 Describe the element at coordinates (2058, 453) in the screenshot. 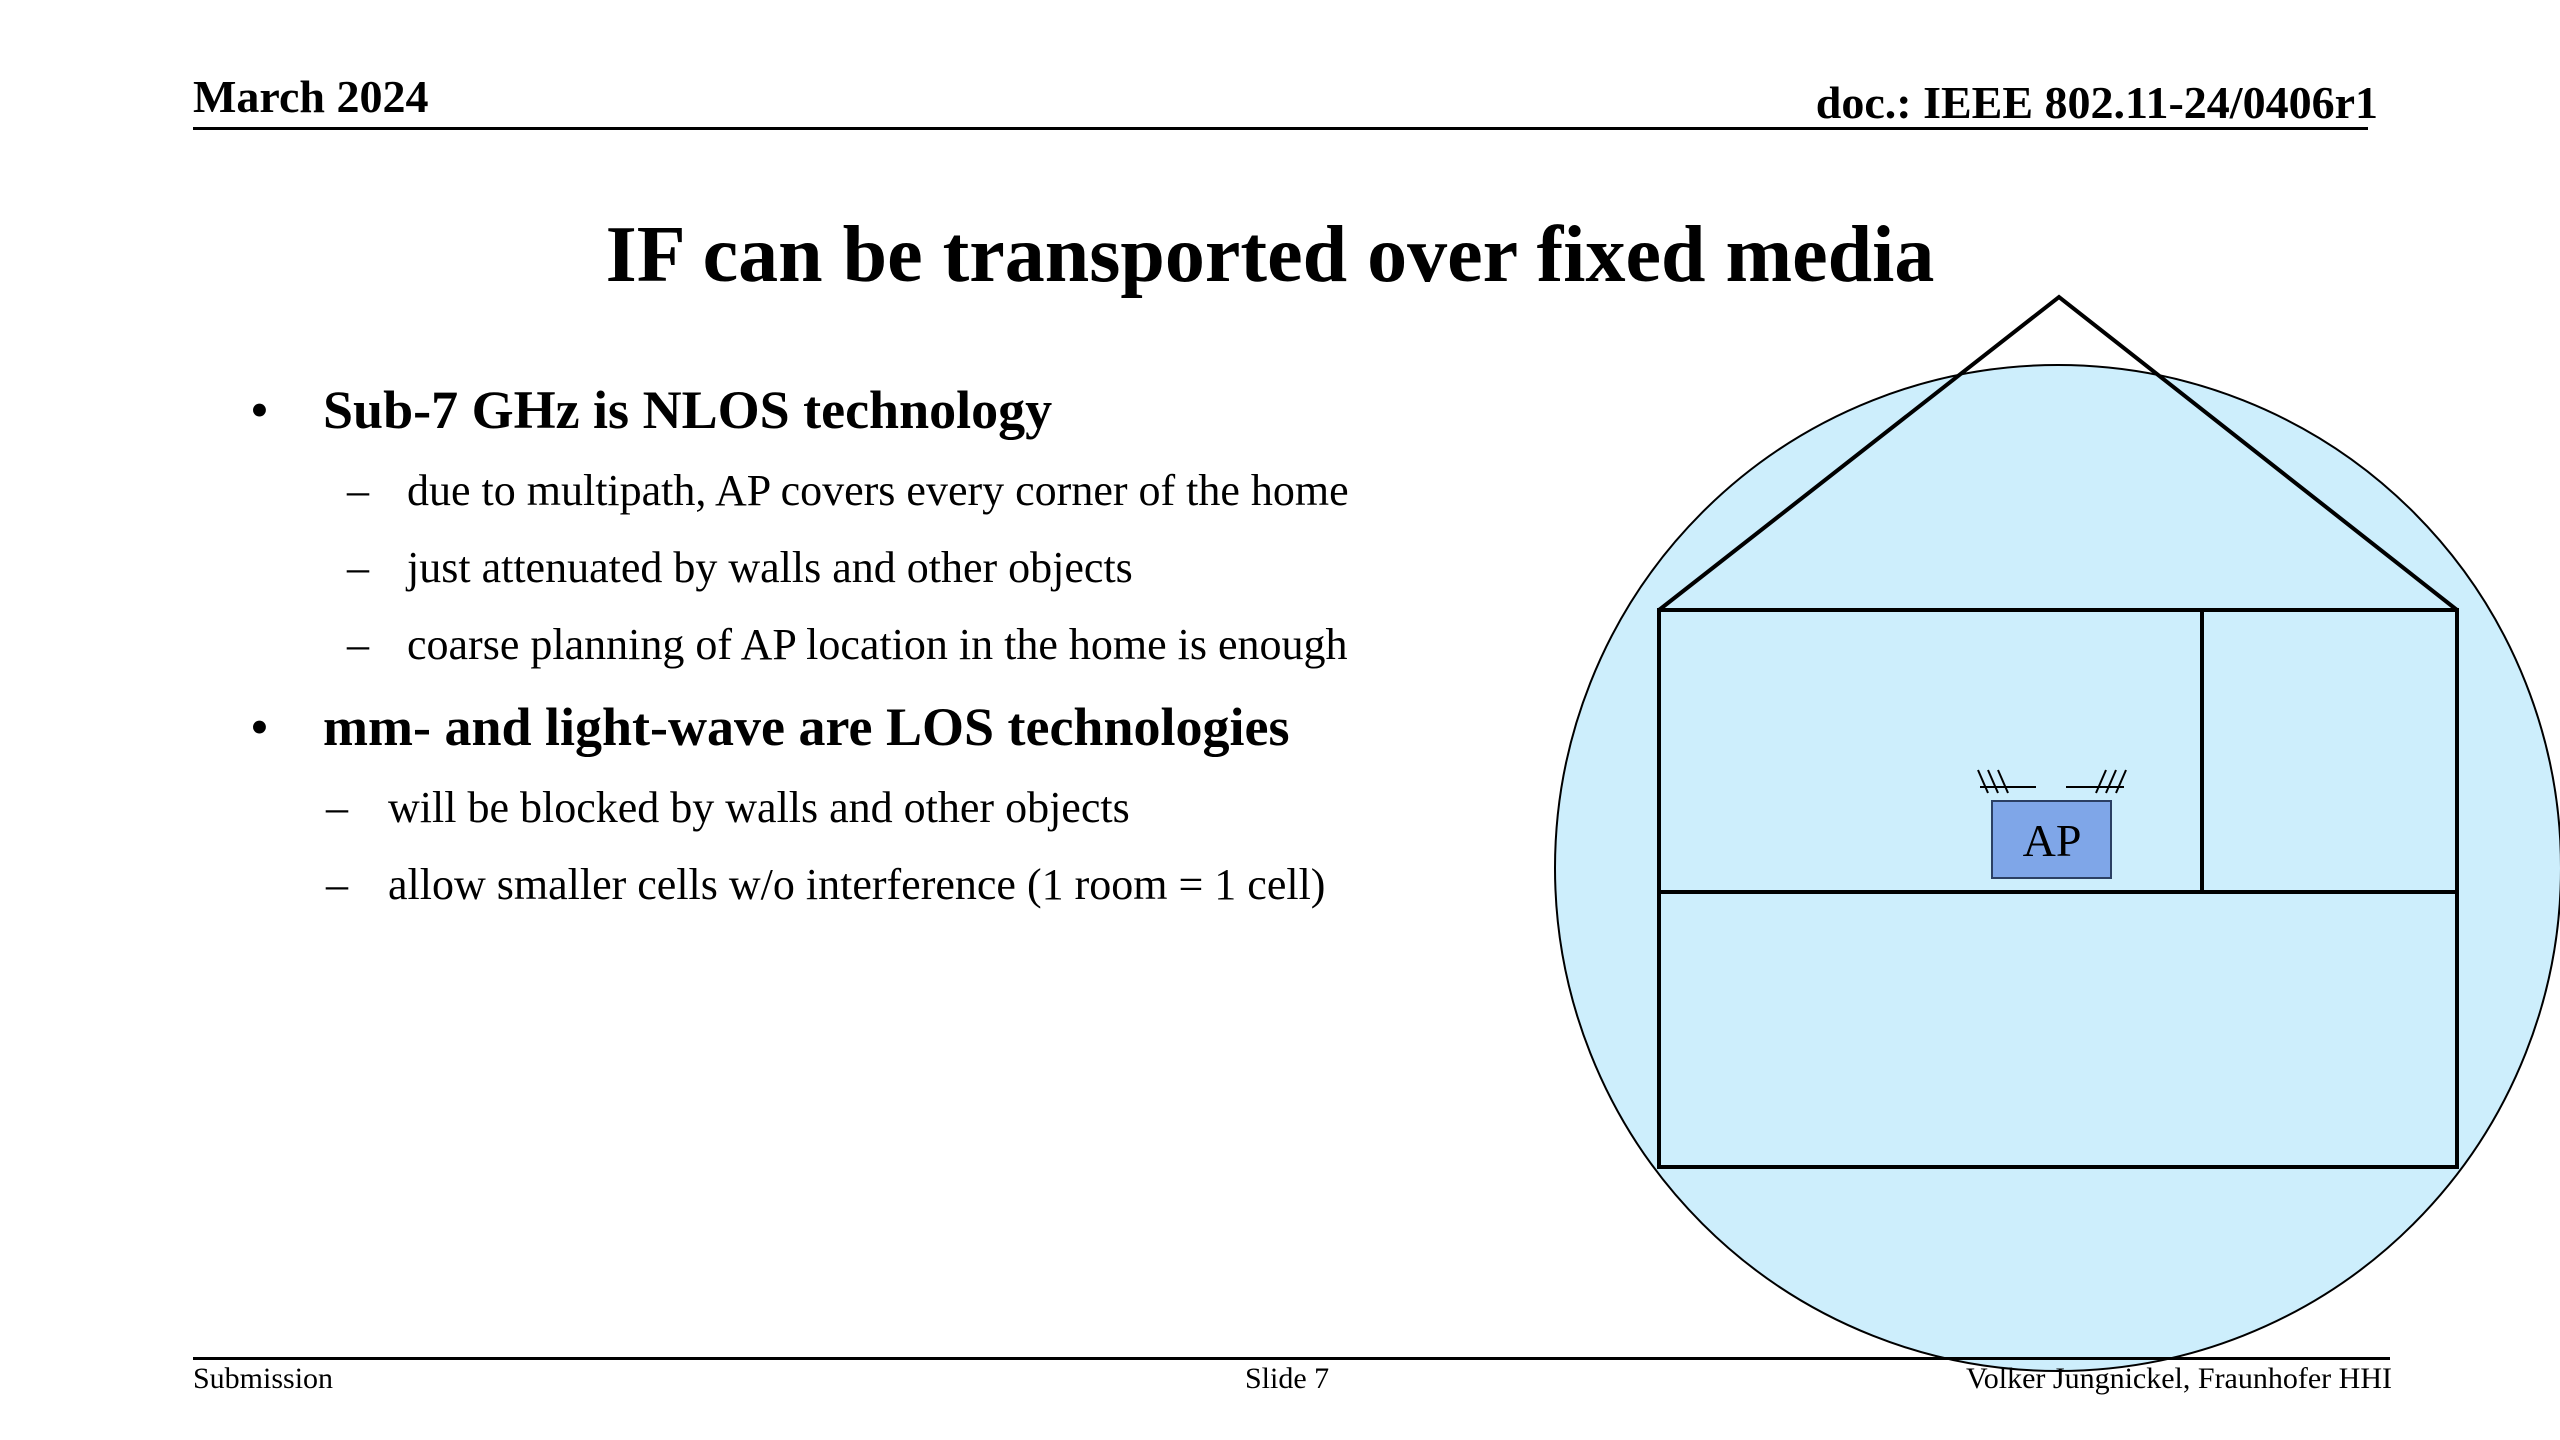

I see `house-roof` at that location.